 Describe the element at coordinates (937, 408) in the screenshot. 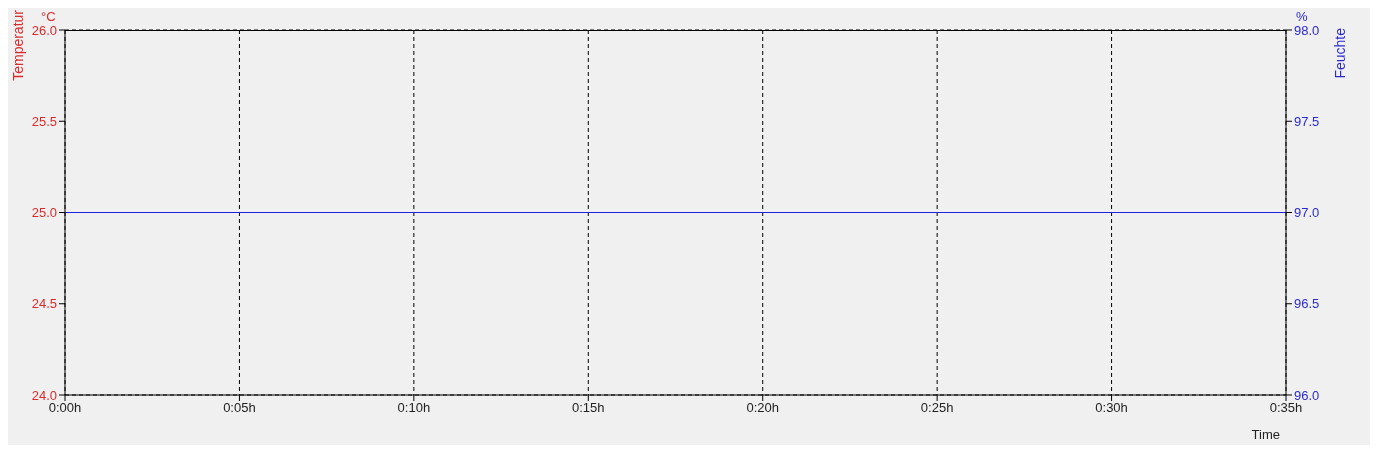

I see `x-tick-label: 0:25h` at that location.